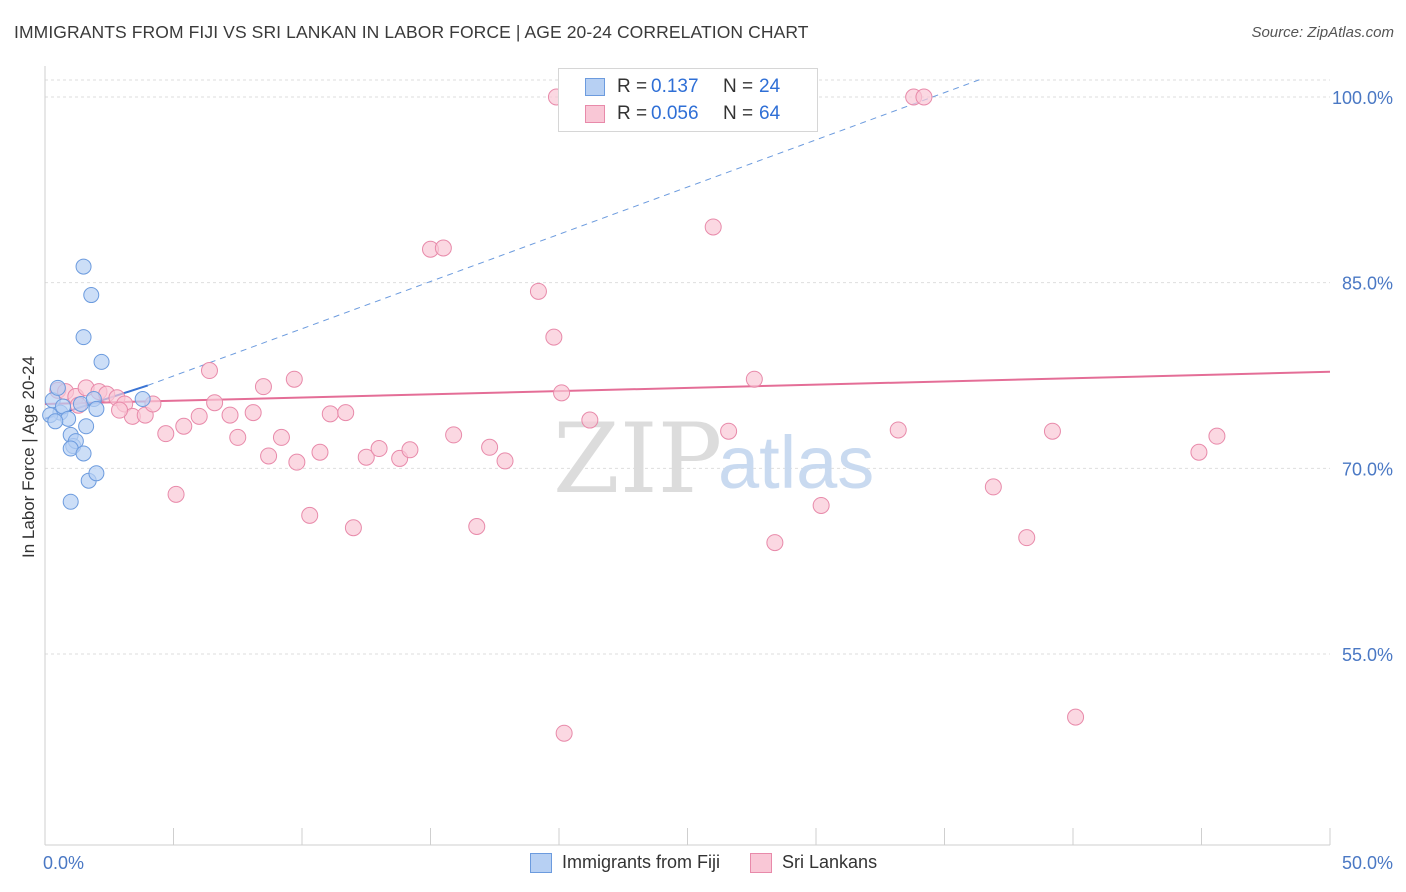  What do you see at coordinates (541, 862) in the screenshot?
I see `fiji-legend-swatch` at bounding box center [541, 862].